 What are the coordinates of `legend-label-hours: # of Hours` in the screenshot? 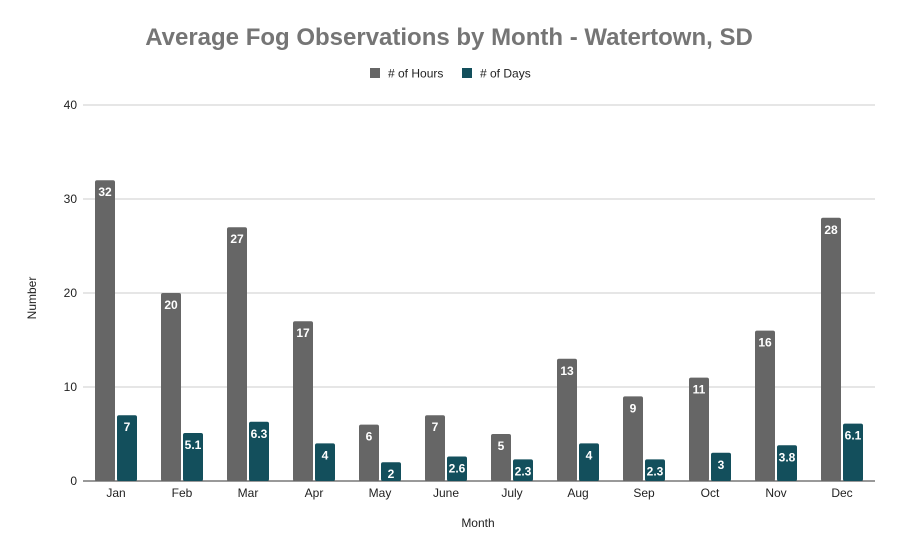 It's located at (415, 74).